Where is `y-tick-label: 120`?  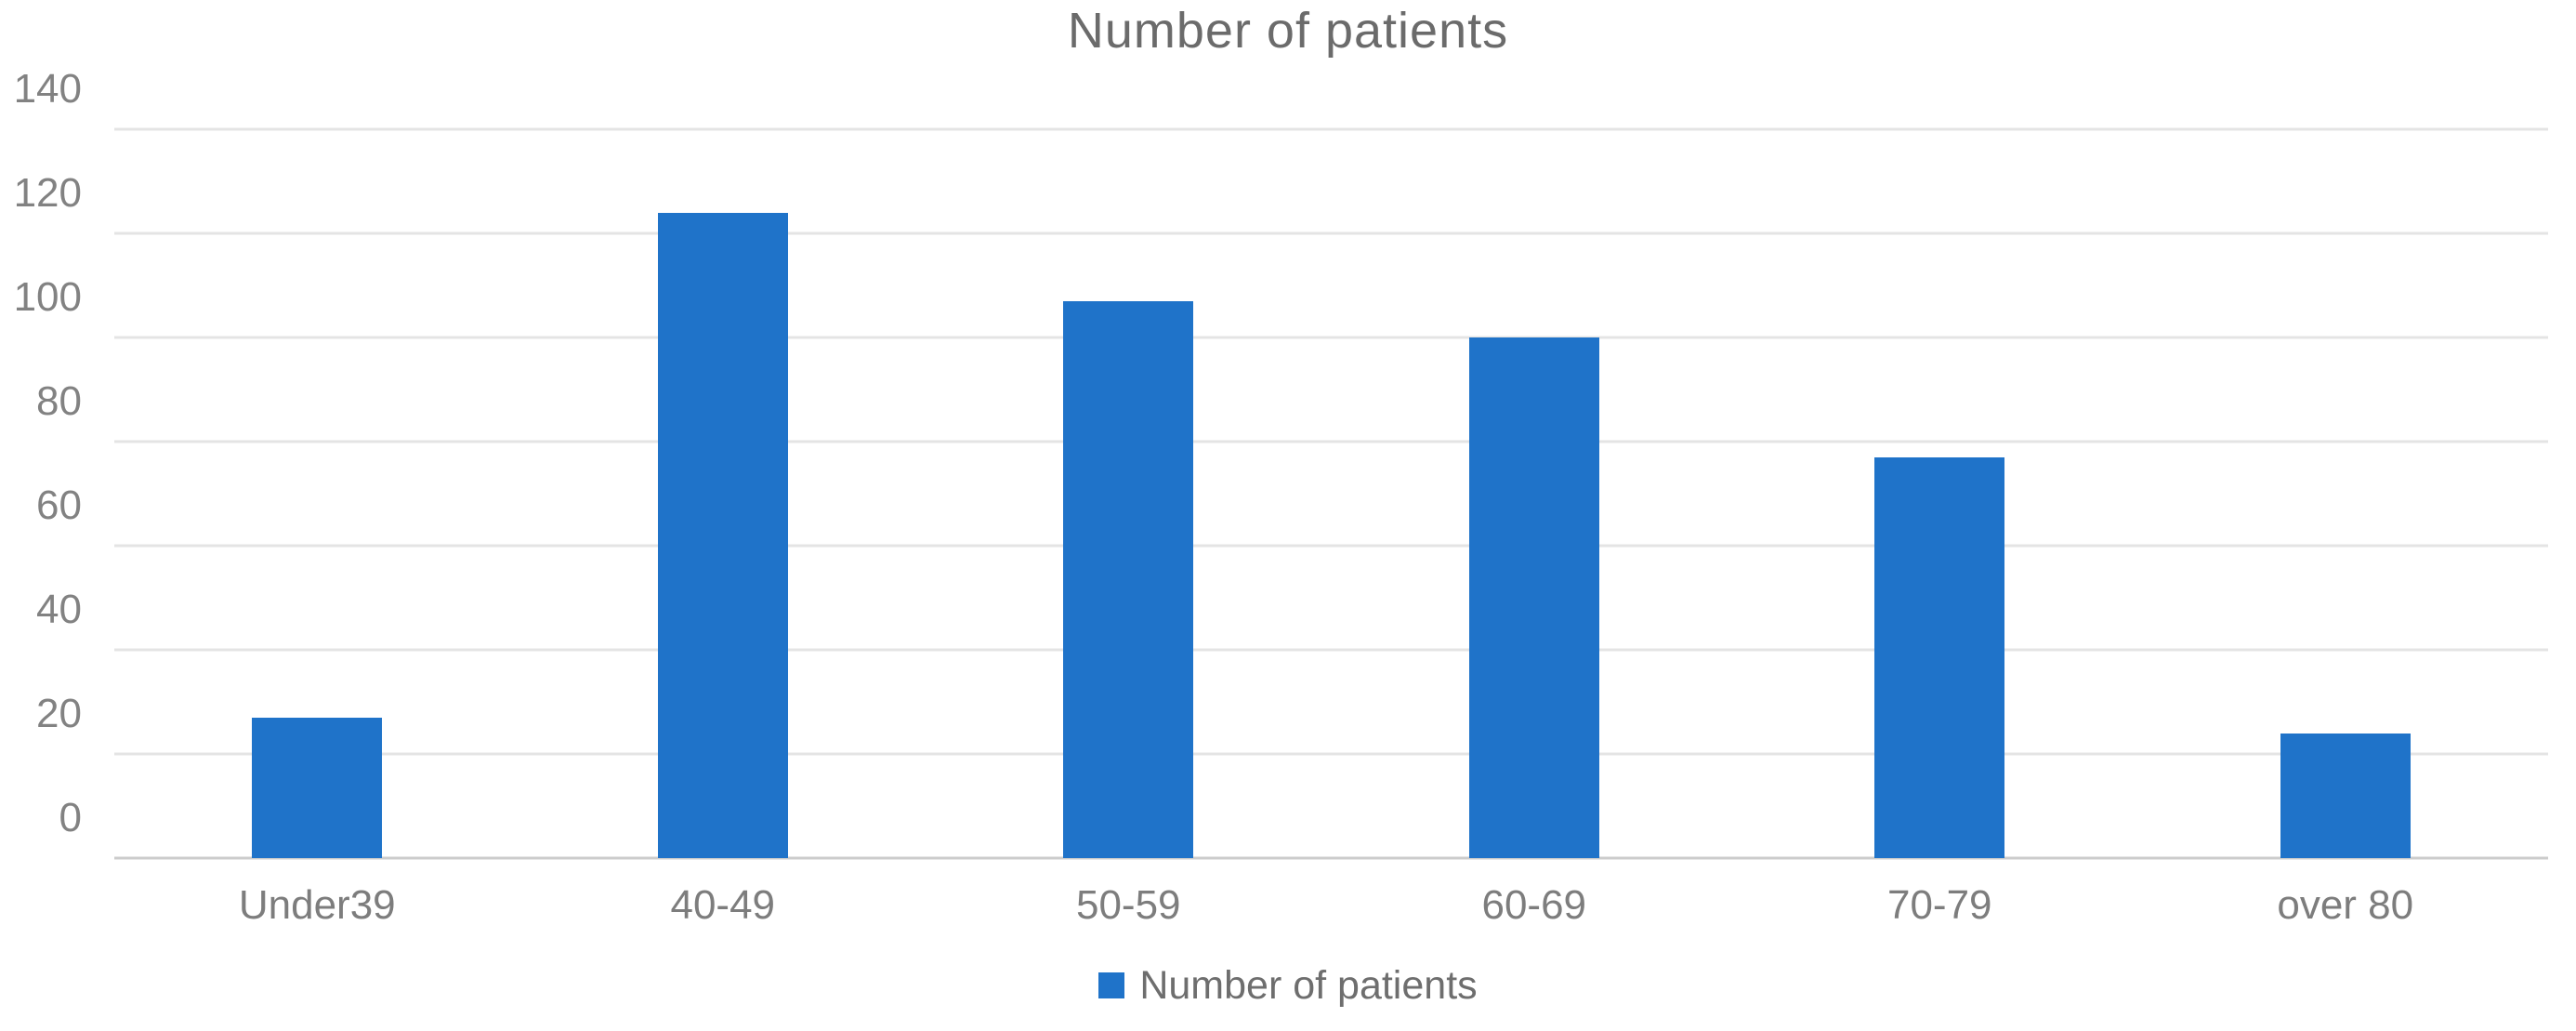
y-tick-label: 120 is located at coordinates (47, 193).